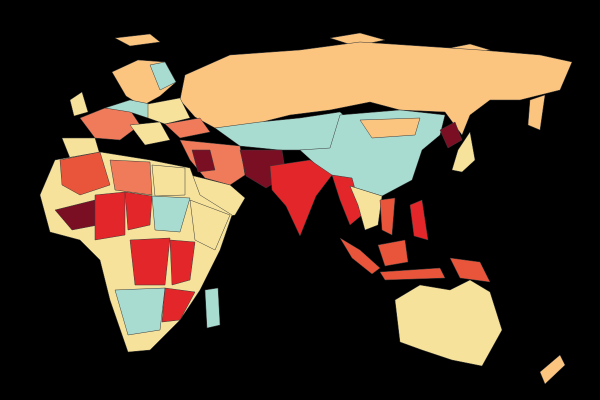 This screenshot has width=600, height=400. What do you see at coordinates (137, 40) in the screenshot?
I see `arctic-island` at bounding box center [137, 40].